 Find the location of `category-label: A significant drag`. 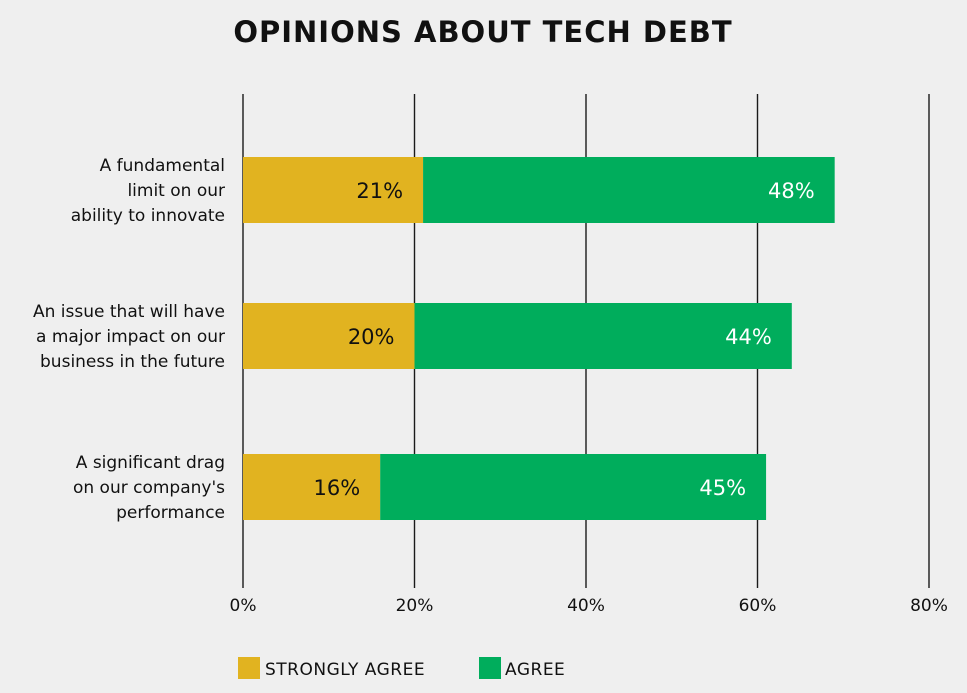

category-label: A significant drag is located at coordinates (150, 463).